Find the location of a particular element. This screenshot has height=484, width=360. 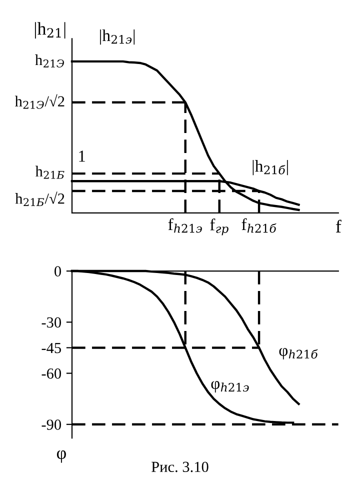

text: Рис. 3.10 is located at coordinates (180, 467).